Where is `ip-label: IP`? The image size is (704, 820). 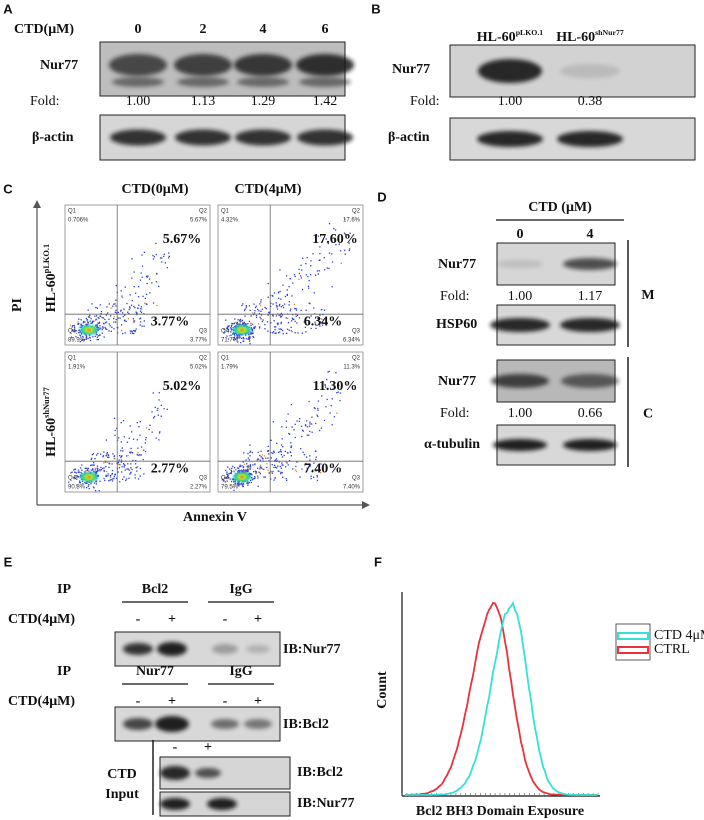 ip-label: IP is located at coordinates (64, 589).